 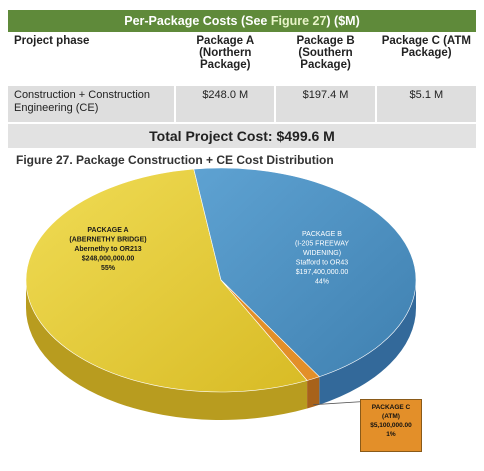 What do you see at coordinates (367, 342) in the screenshot?
I see `package-b-slice-side` at bounding box center [367, 342].